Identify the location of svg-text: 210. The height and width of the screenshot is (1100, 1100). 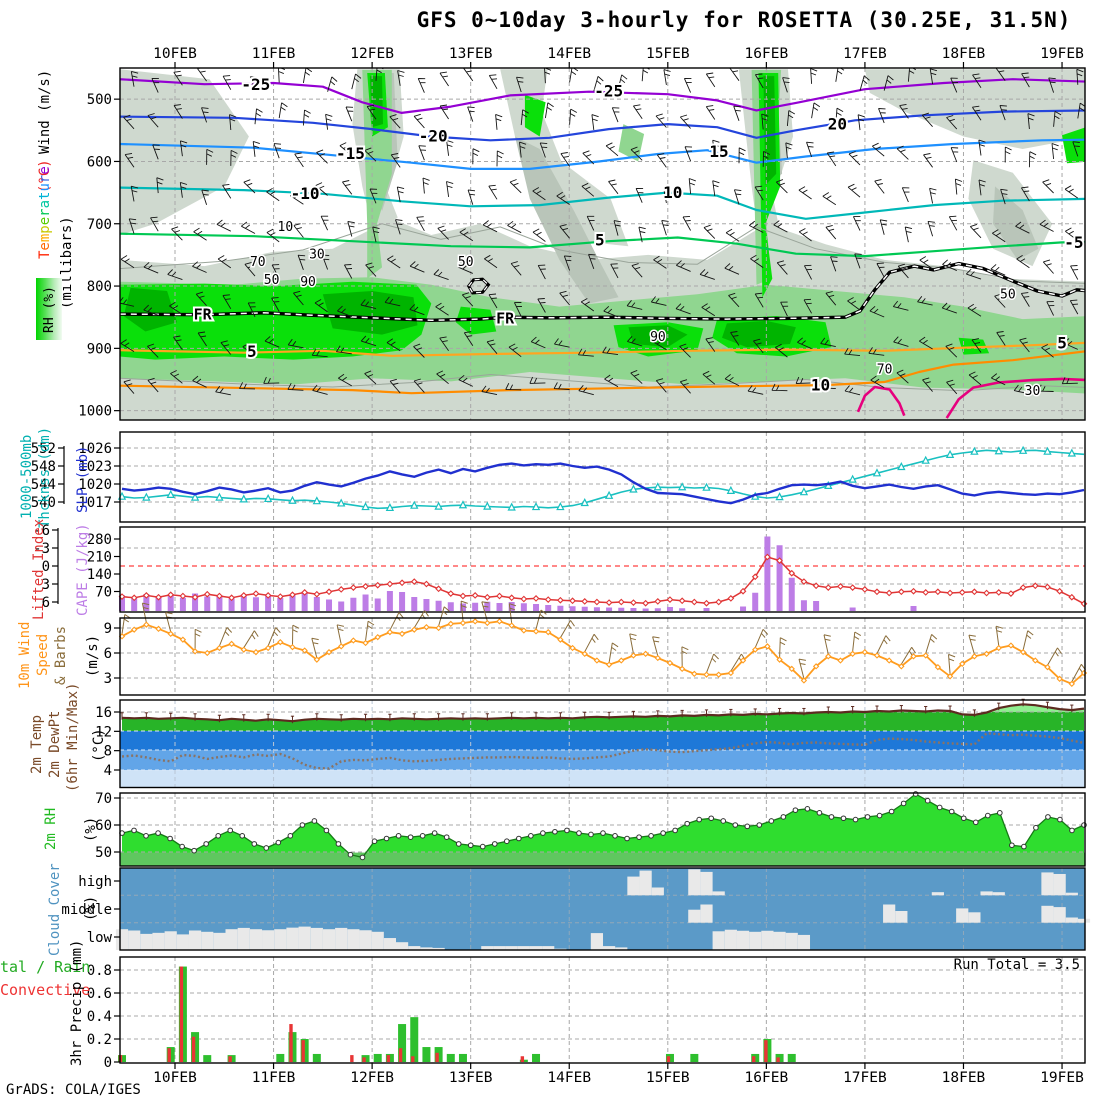
(99, 558).